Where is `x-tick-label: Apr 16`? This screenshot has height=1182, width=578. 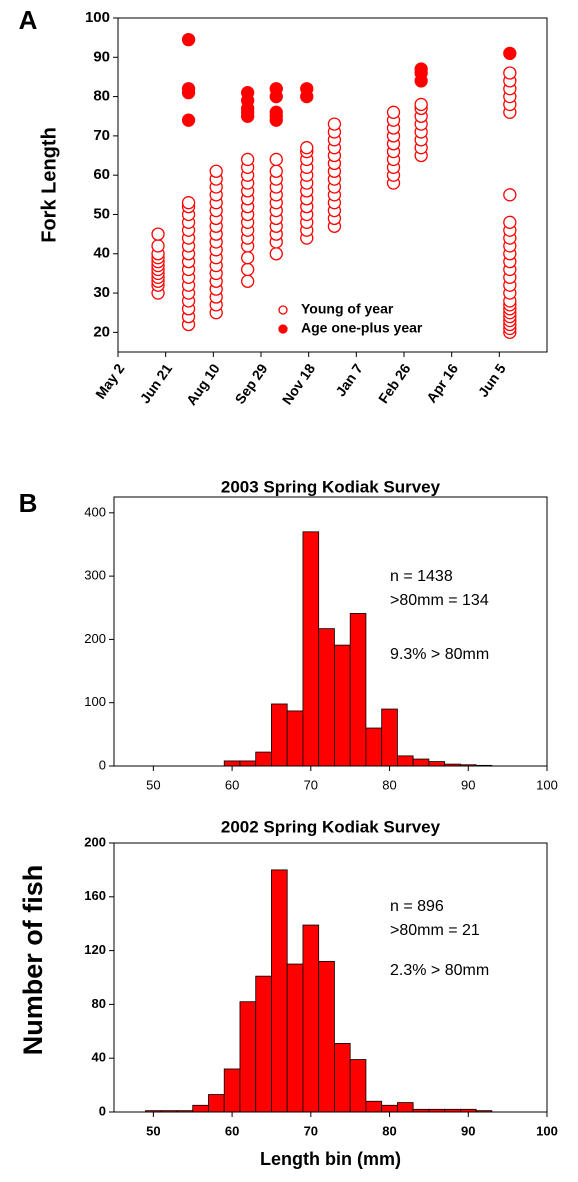 x-tick-label: Apr 16 is located at coordinates (442, 382).